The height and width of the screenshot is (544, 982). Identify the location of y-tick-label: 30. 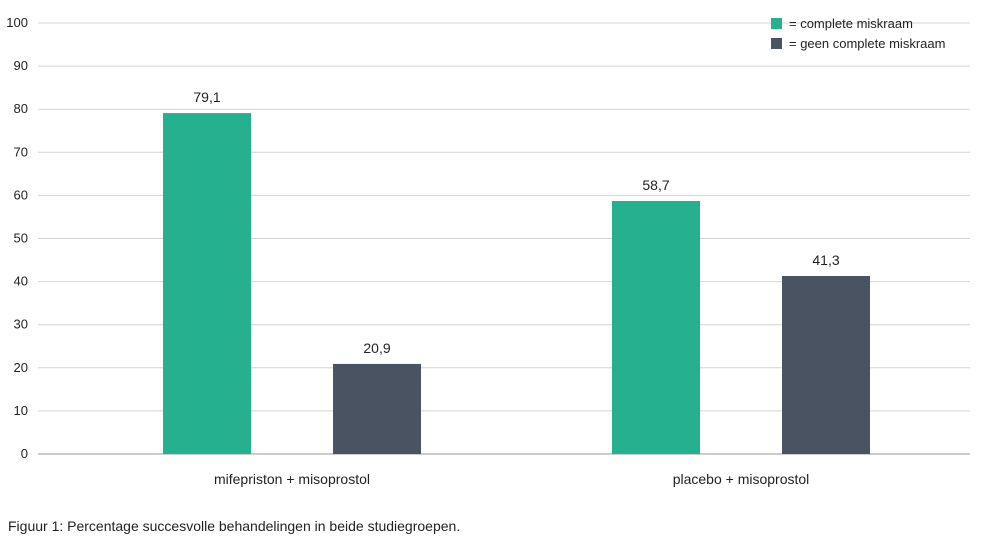
(21, 324).